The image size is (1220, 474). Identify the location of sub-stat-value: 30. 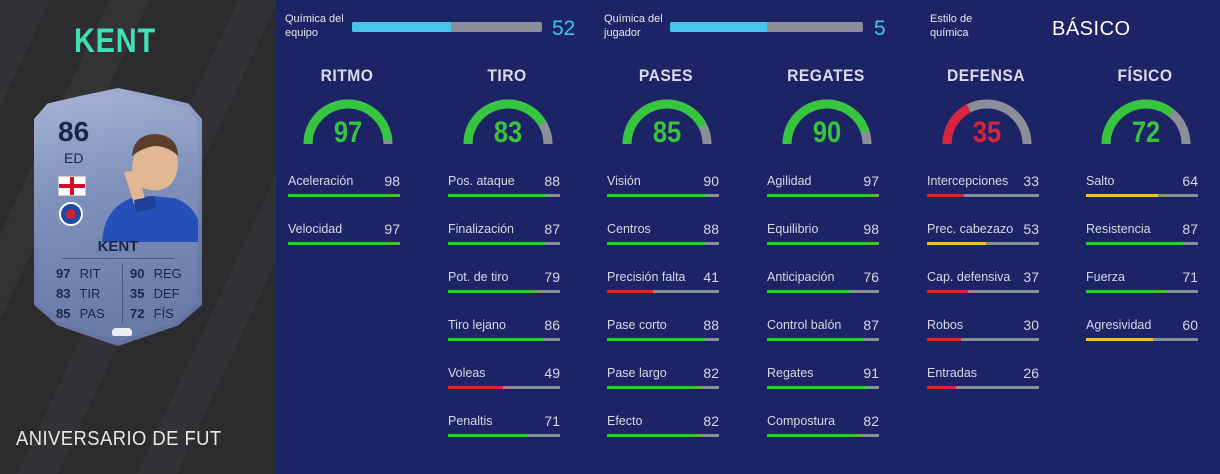
(1031, 325).